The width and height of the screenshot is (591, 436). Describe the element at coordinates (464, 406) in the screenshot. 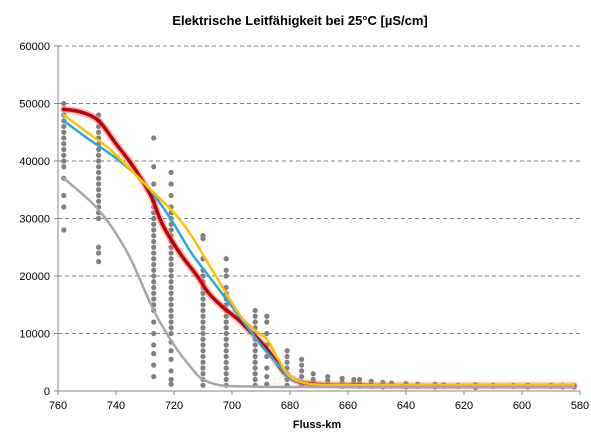

I see `x-tick-label-7: 620` at that location.